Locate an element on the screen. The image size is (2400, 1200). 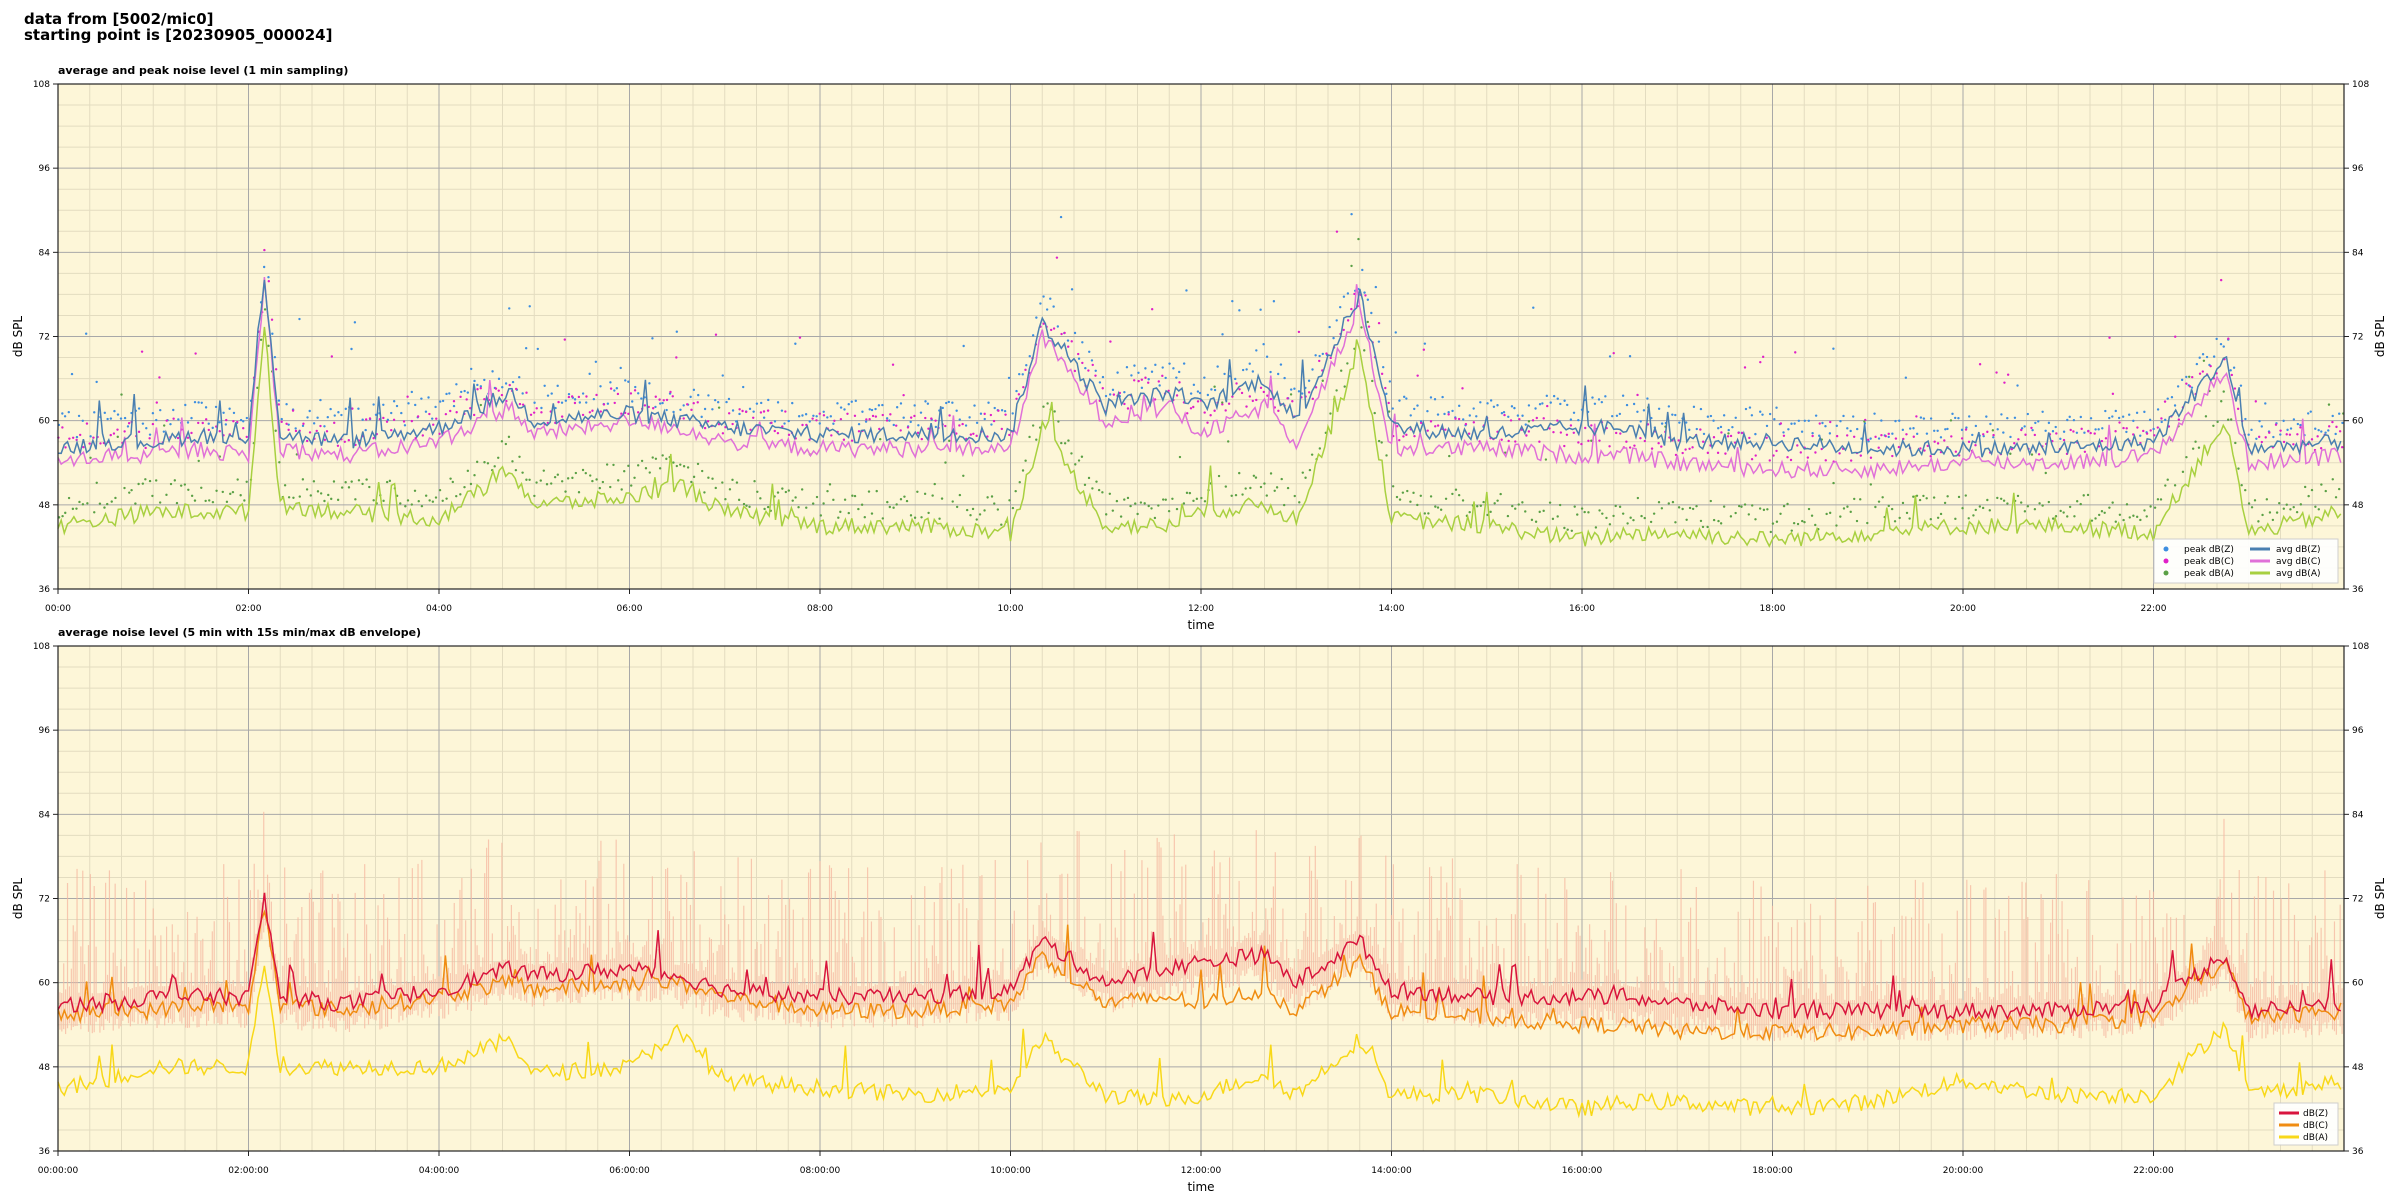
legend-label: dB(A) is located at coordinates (2315, 1138).